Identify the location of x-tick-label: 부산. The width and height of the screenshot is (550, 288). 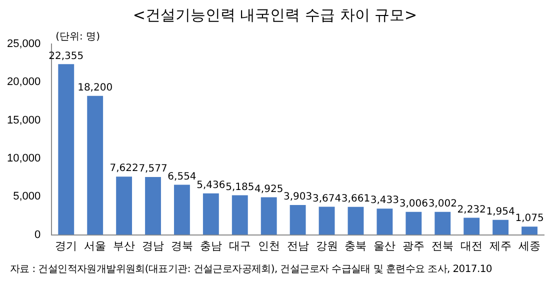
(124, 246).